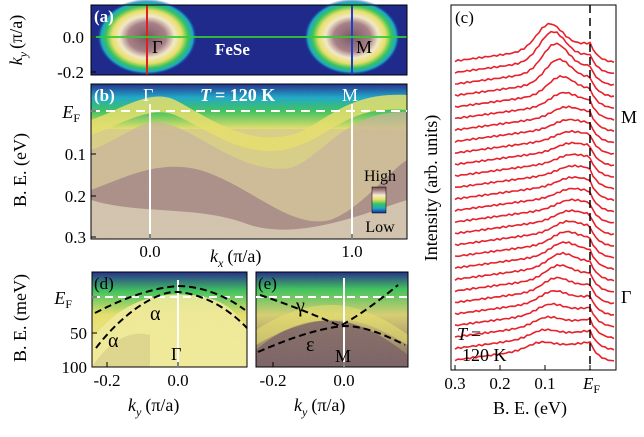 This screenshot has height=437, width=644. Describe the element at coordinates (530, 408) in the screenshot. I see `panel-c-xlabel: B. E. (eV)` at that location.